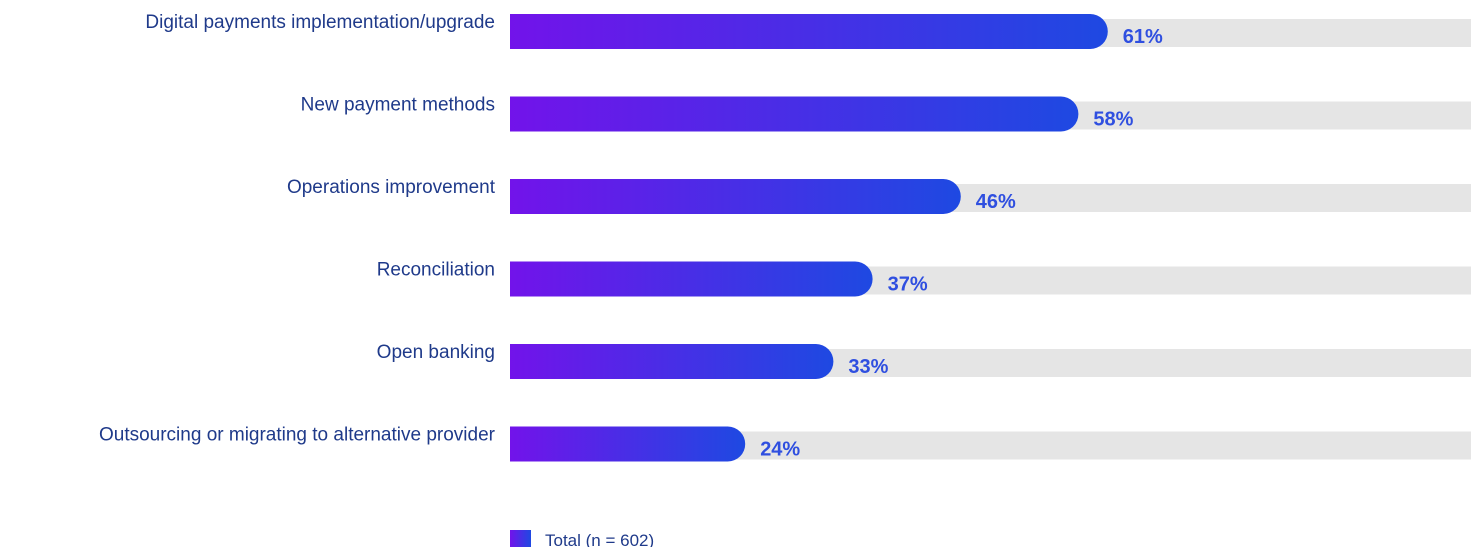  I want to click on category-label: Operations improvement, so click(391, 187).